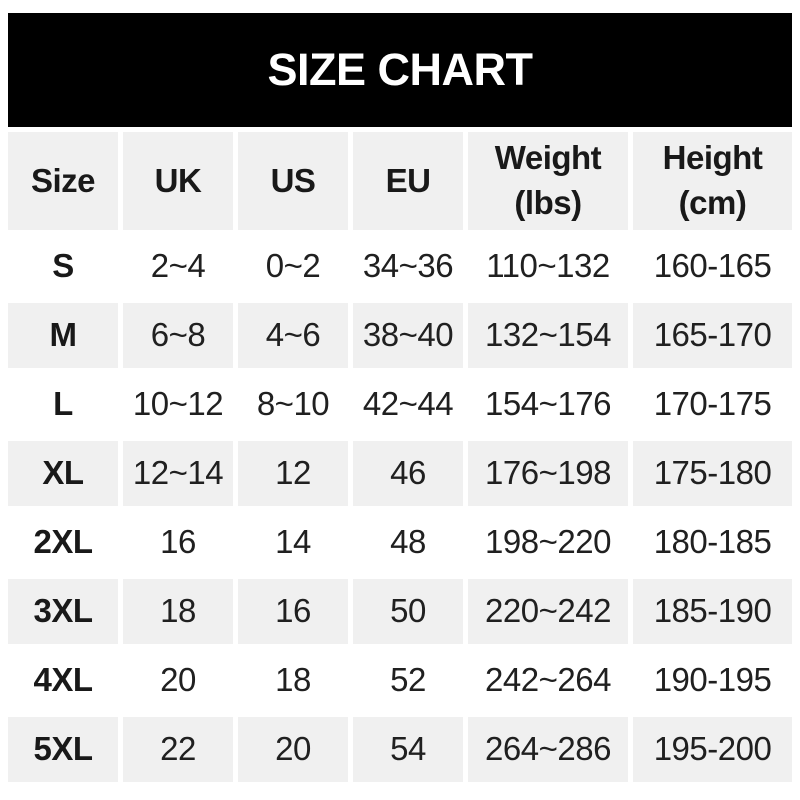 This screenshot has height=800, width=800. Describe the element at coordinates (293, 335) in the screenshot. I see `cell-m-us: 4~6` at that location.